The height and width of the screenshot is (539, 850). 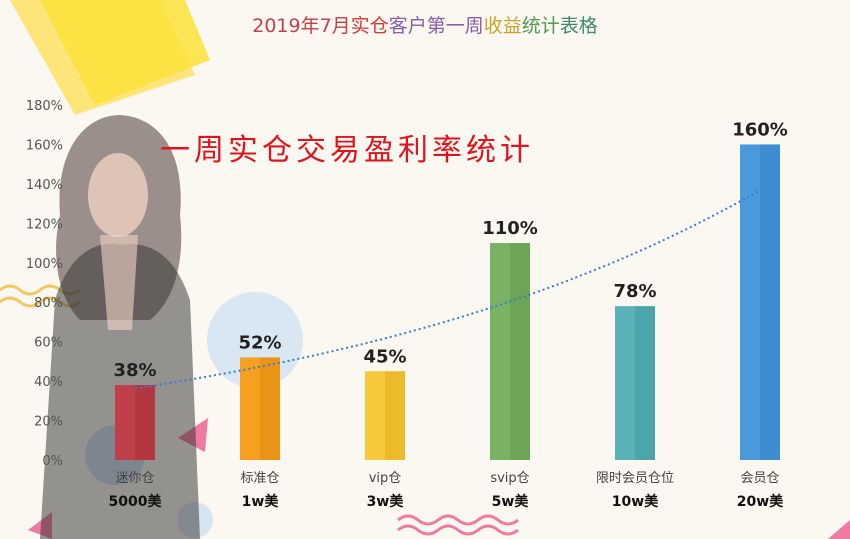 What do you see at coordinates (385, 478) in the screenshot?
I see `category-label: vip仓` at bounding box center [385, 478].